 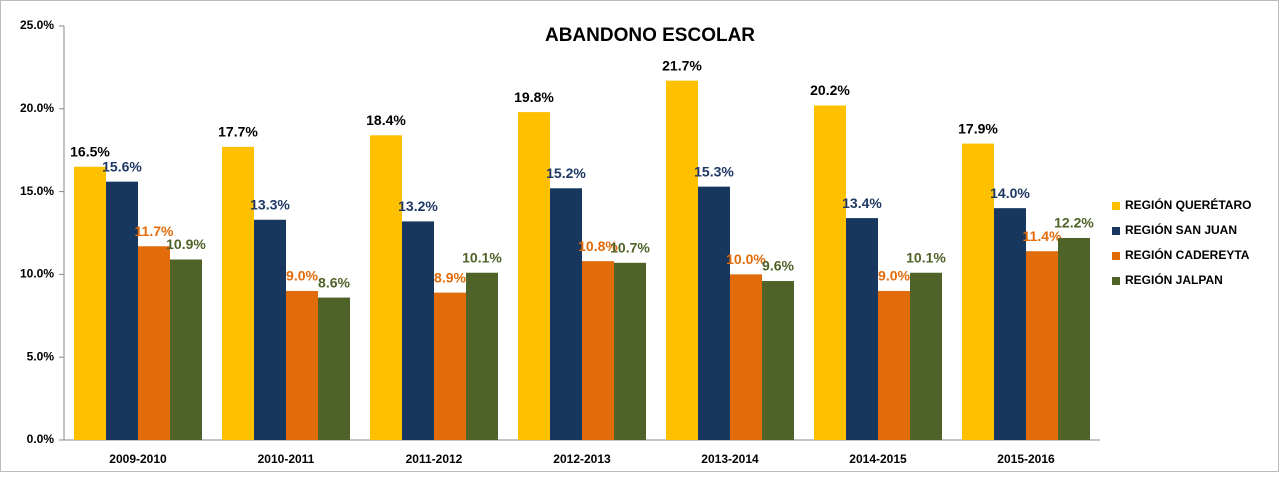 I want to click on x-tick-label: 2009-2010, so click(x=138, y=459).